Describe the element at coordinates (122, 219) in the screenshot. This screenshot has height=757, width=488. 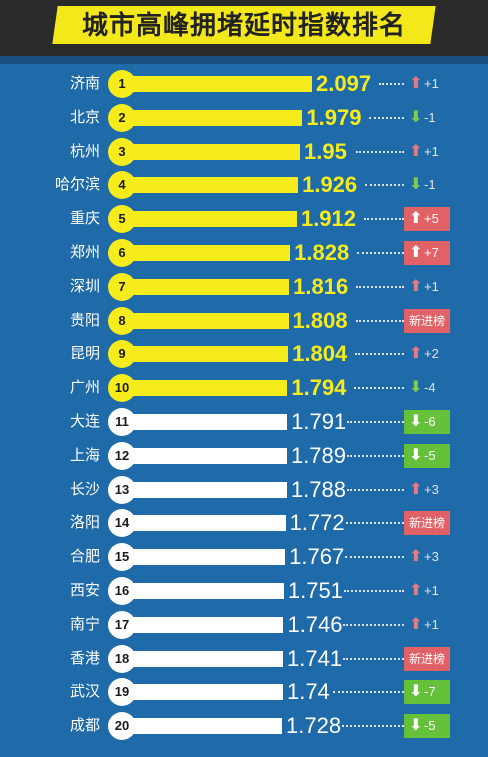
I see `rank-badge: 5` at that location.